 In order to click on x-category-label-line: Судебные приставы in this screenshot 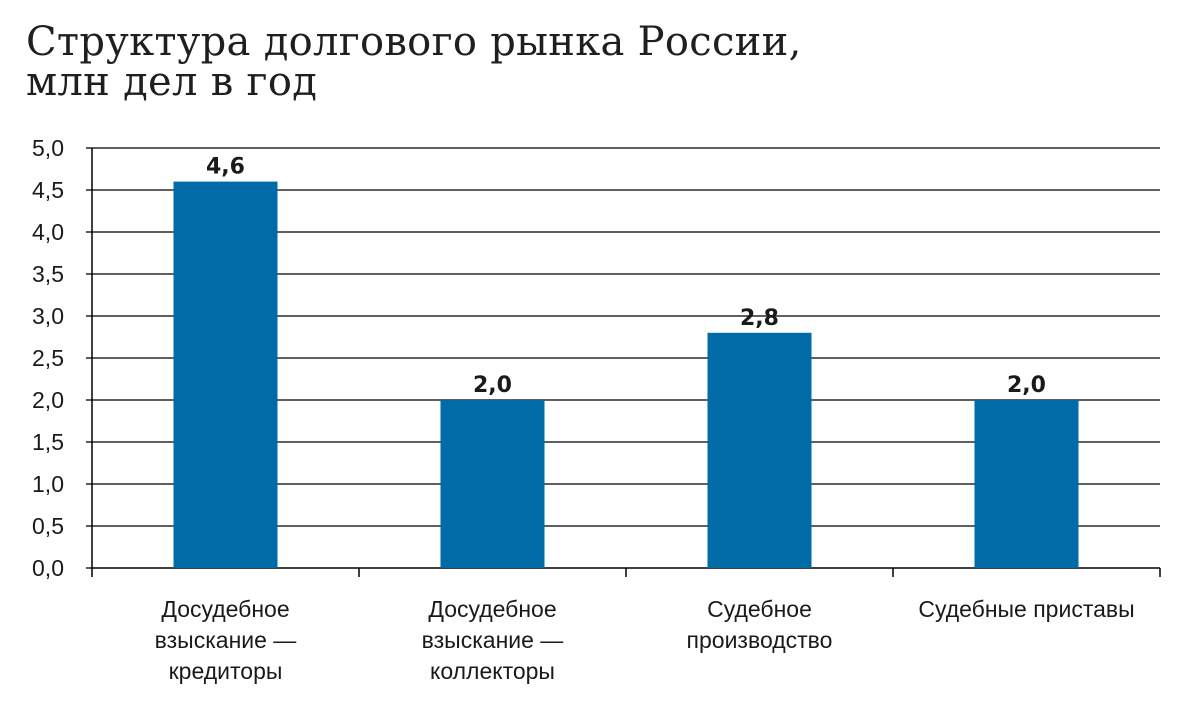, I will do `click(1026, 609)`.